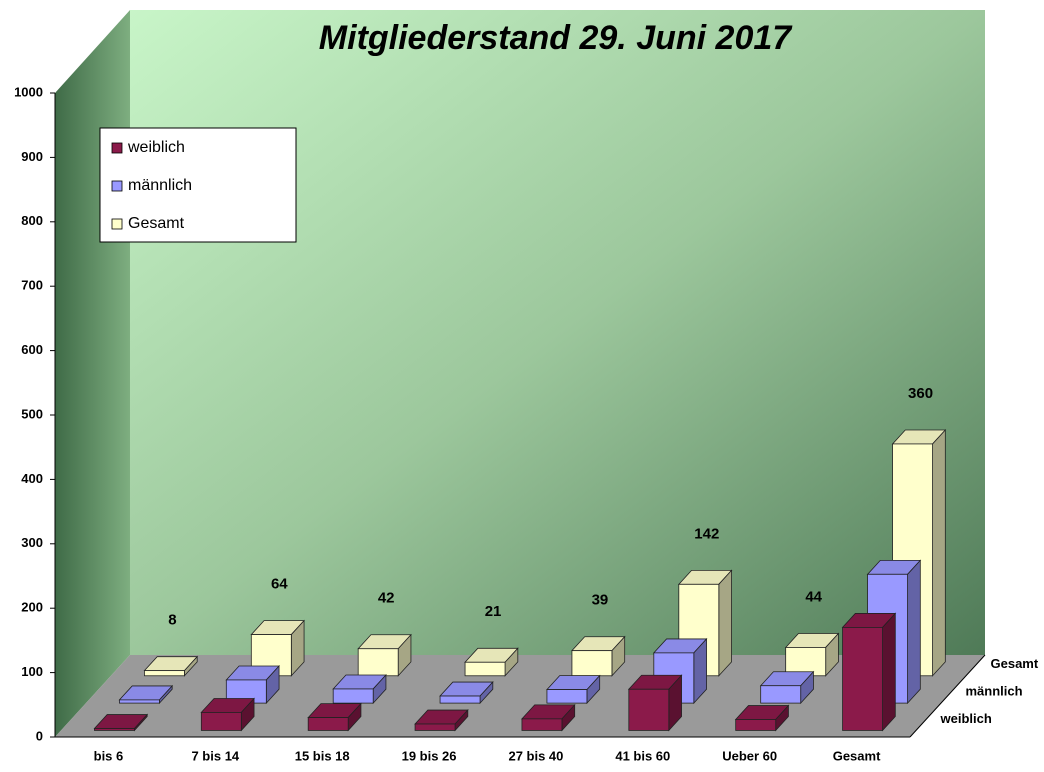  Describe the element at coordinates (966, 718) in the screenshot. I see `depth-label: weiblich` at that location.